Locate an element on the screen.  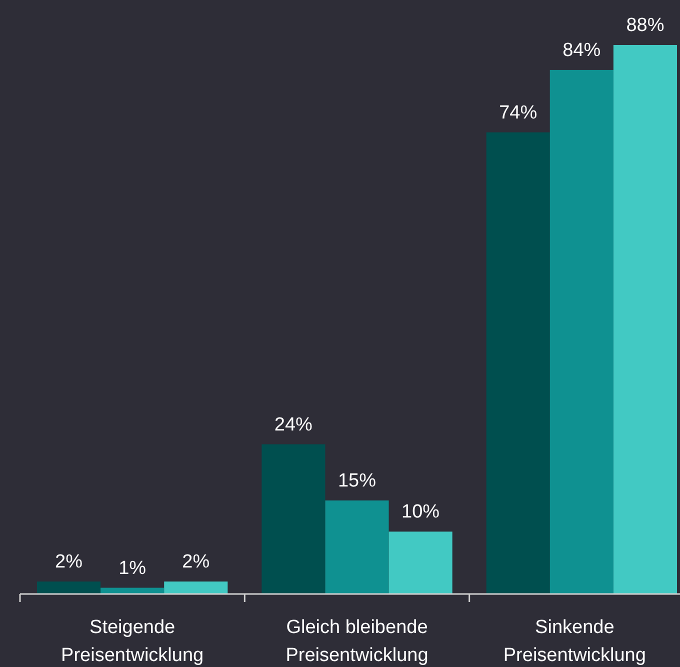
data-label: 24% is located at coordinates (293, 425).